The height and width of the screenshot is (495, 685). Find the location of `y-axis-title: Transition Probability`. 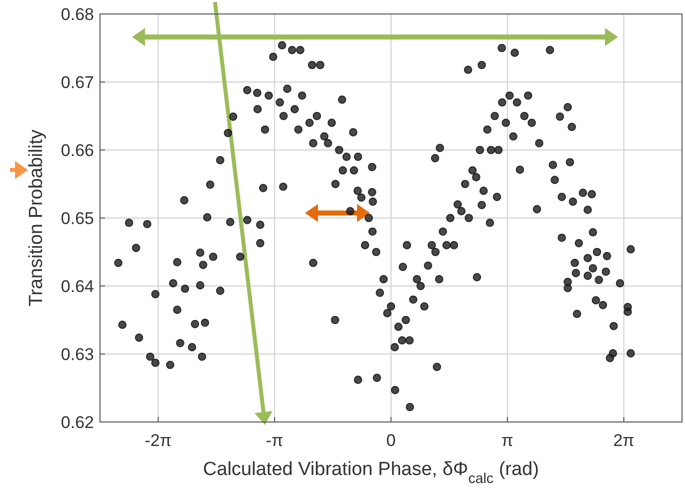

y-axis-title: Transition Probability is located at coordinates (36, 217).